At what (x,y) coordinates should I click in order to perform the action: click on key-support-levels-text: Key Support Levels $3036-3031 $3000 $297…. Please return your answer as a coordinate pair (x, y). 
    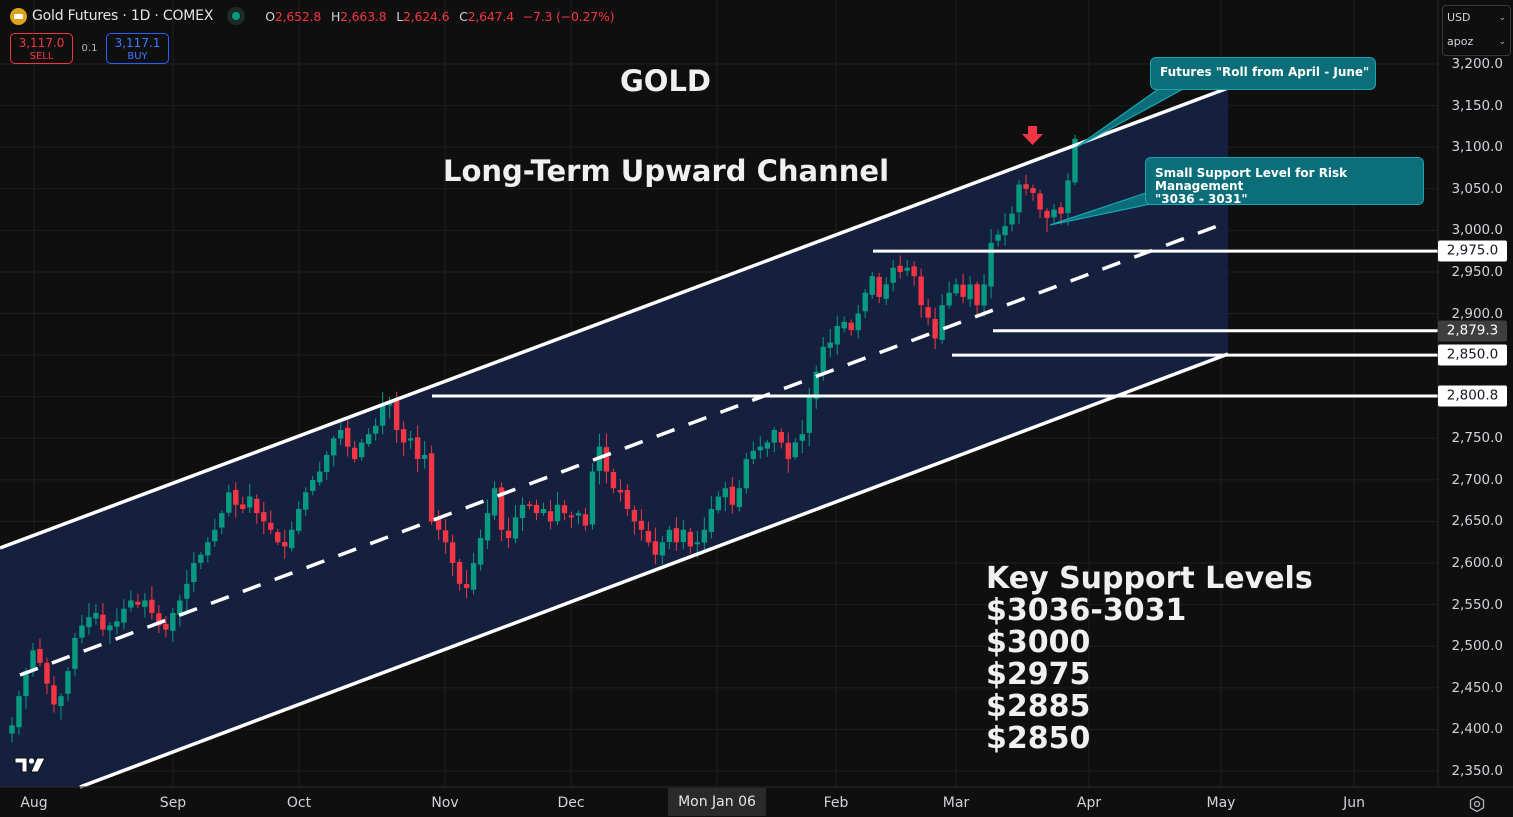
    Looking at the image, I should click on (1149, 659).